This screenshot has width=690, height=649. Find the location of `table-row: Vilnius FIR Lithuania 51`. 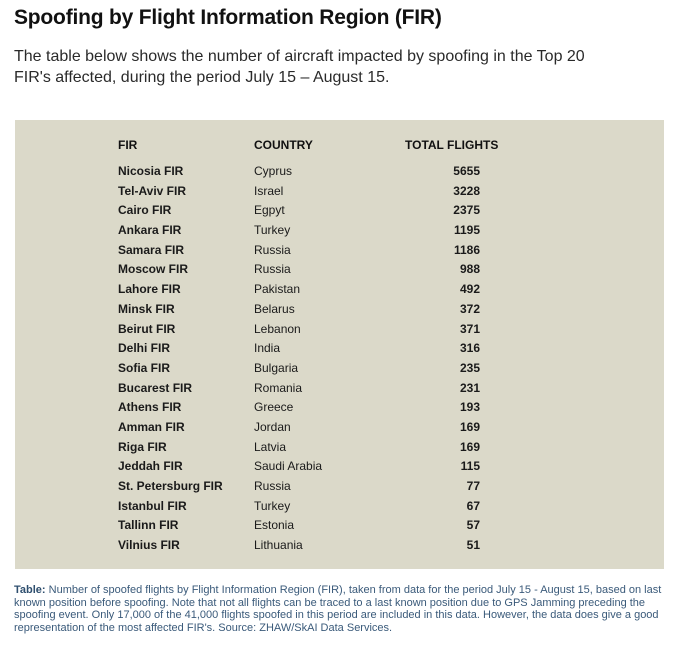

table-row: Vilnius FIR Lithuania 51 is located at coordinates (339, 546).